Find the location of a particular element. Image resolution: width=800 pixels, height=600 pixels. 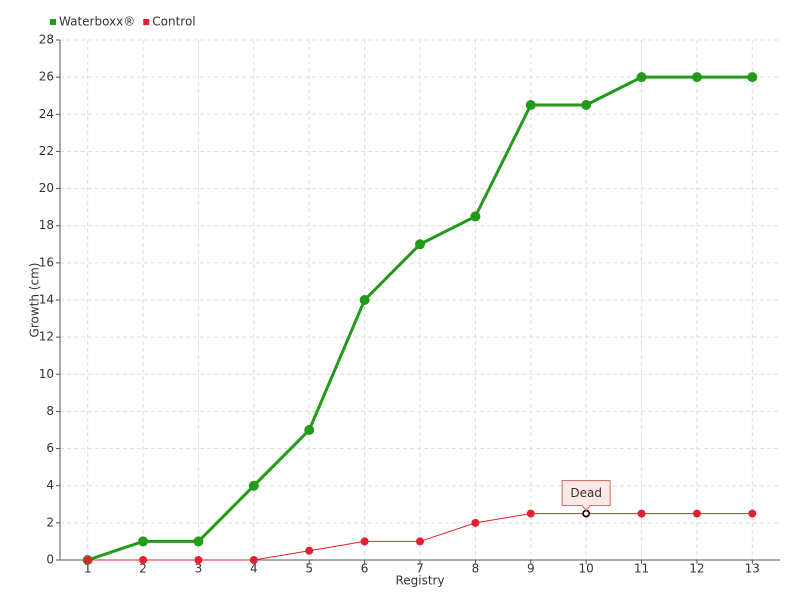

y-tick-label: 2 is located at coordinates (50, 522).